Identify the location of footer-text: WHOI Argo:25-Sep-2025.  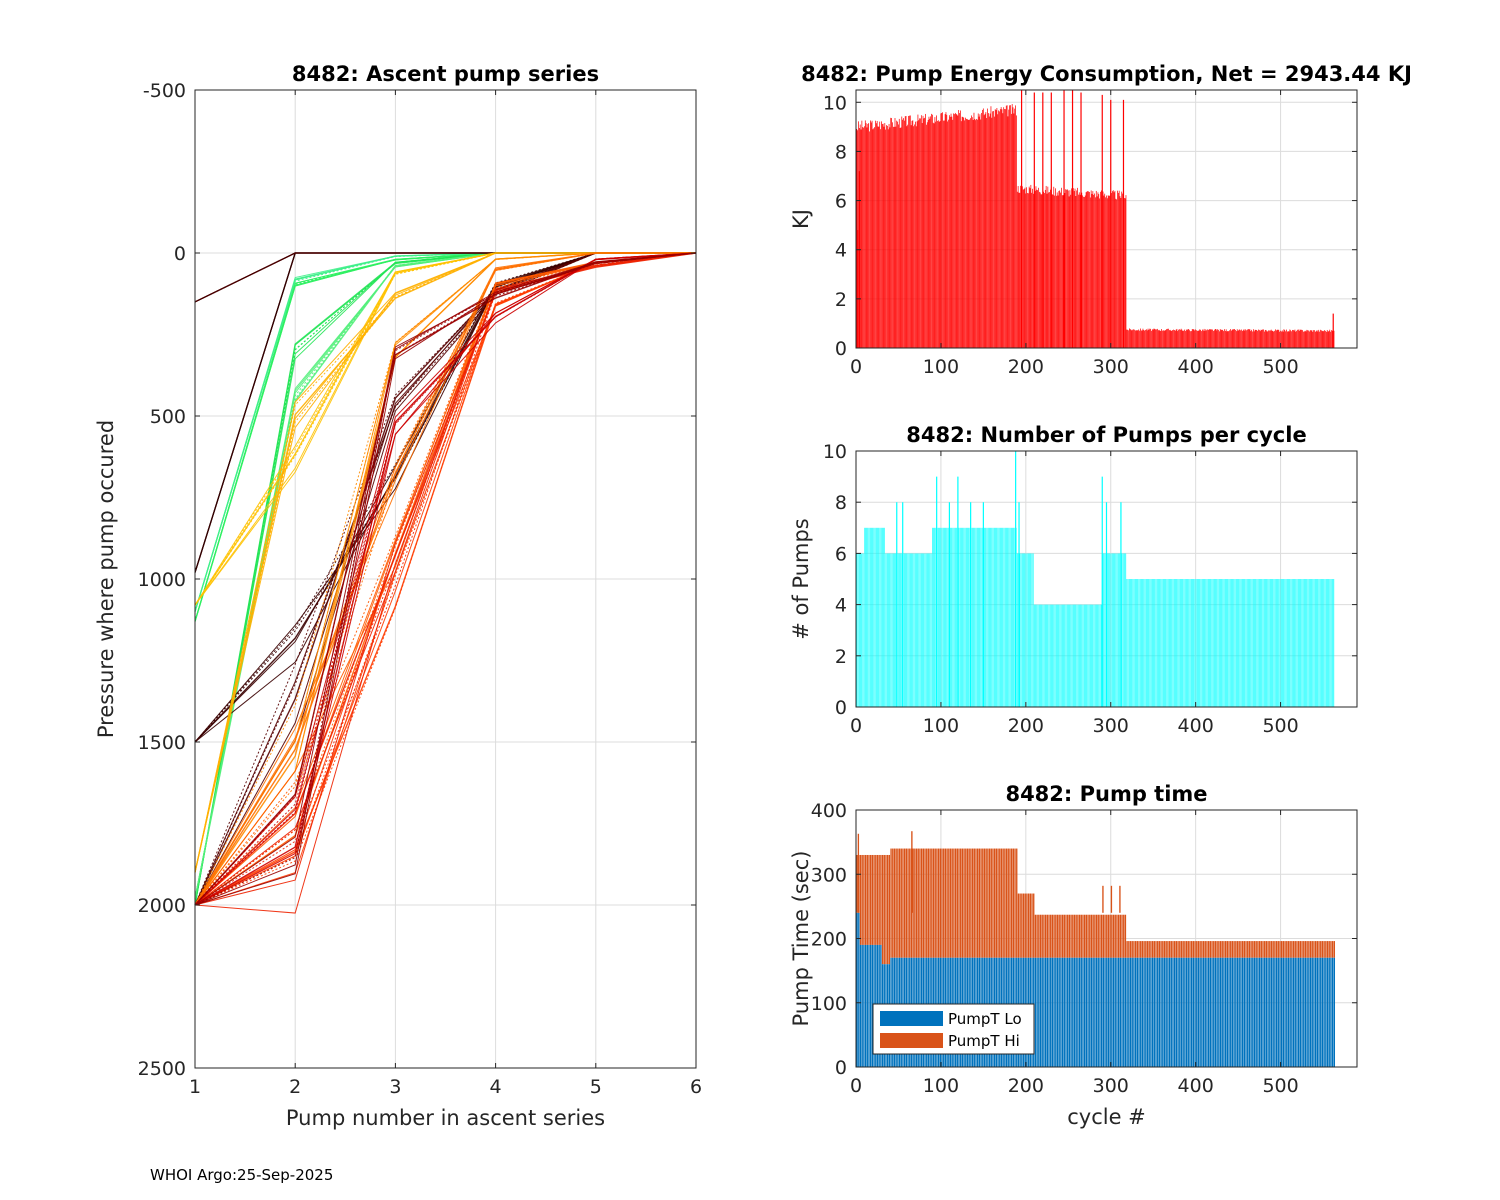
(242, 1175).